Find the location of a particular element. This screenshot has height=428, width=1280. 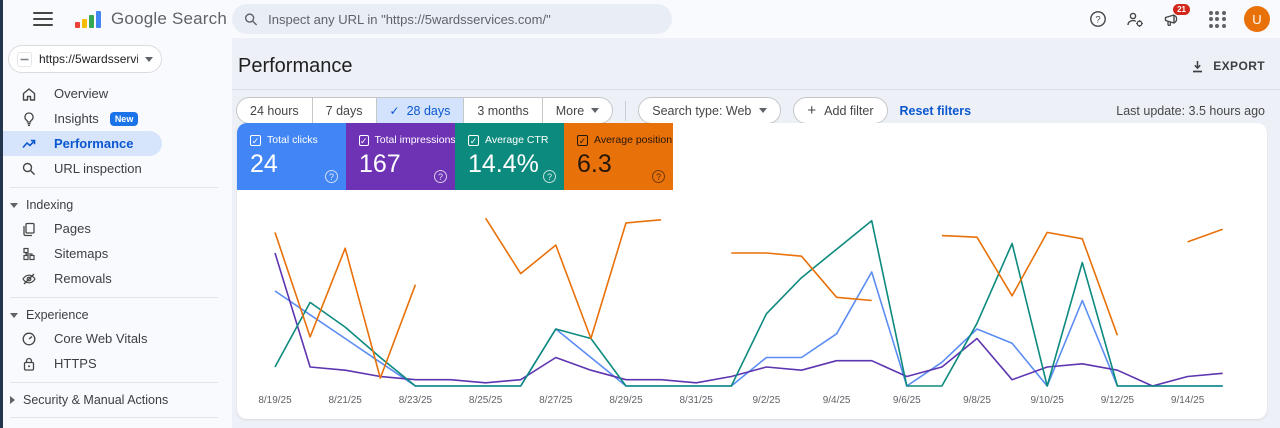

x-axis-tick: 9/6/25 is located at coordinates (907, 400).